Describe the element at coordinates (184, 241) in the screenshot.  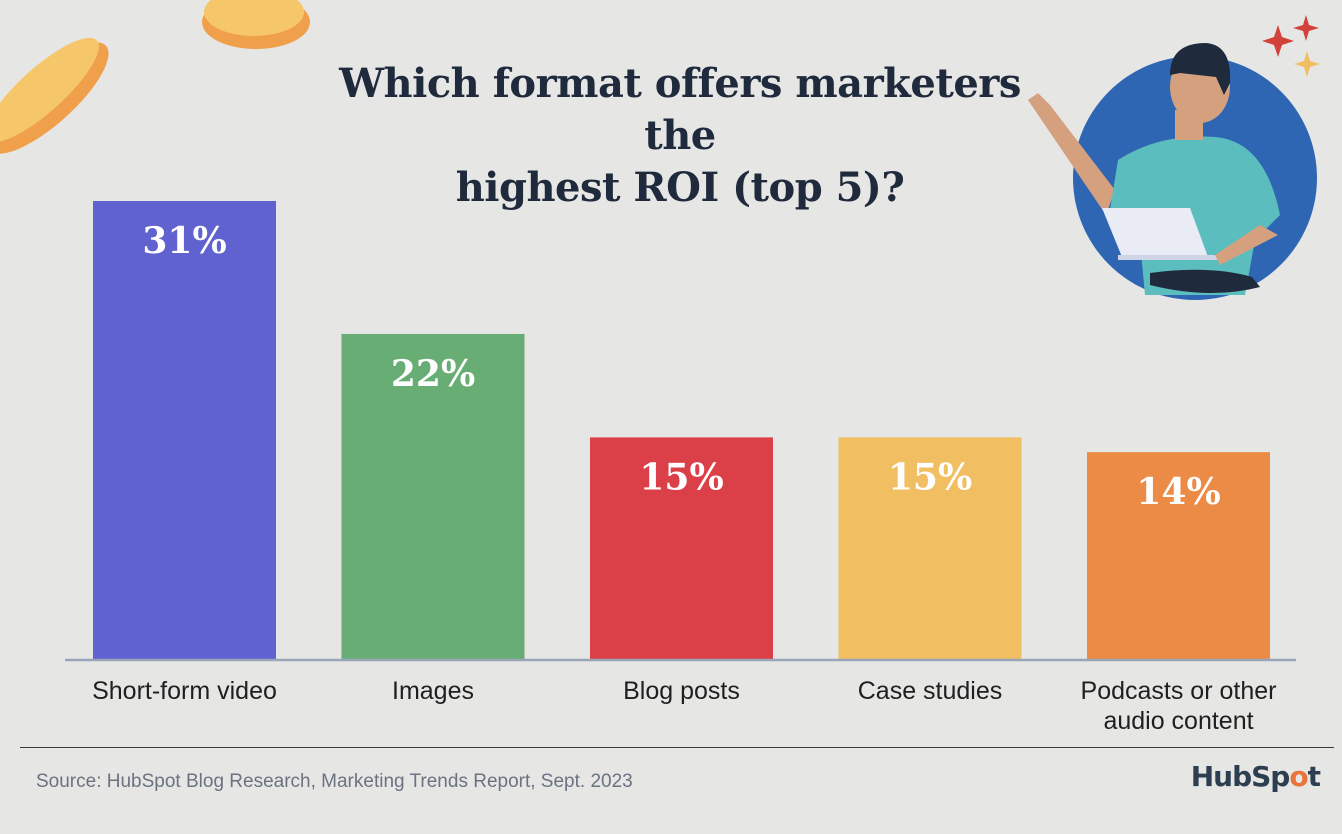
I see `bar-value-label: 31%` at that location.